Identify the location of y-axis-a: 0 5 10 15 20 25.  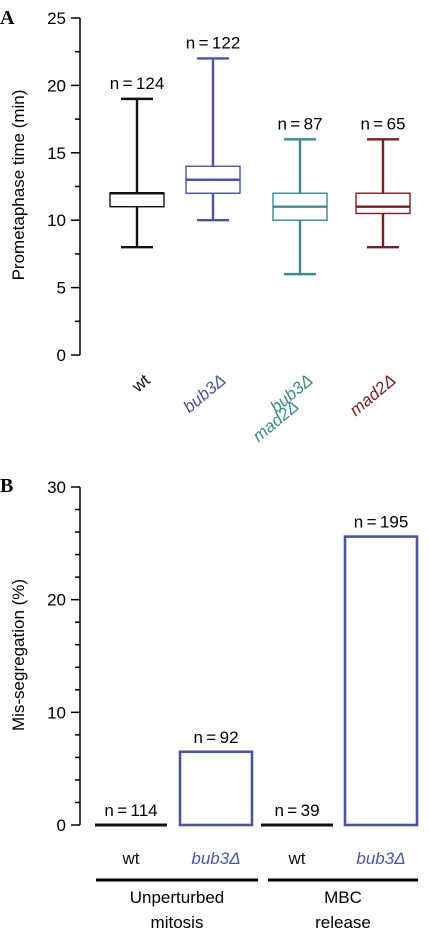
(64, 187).